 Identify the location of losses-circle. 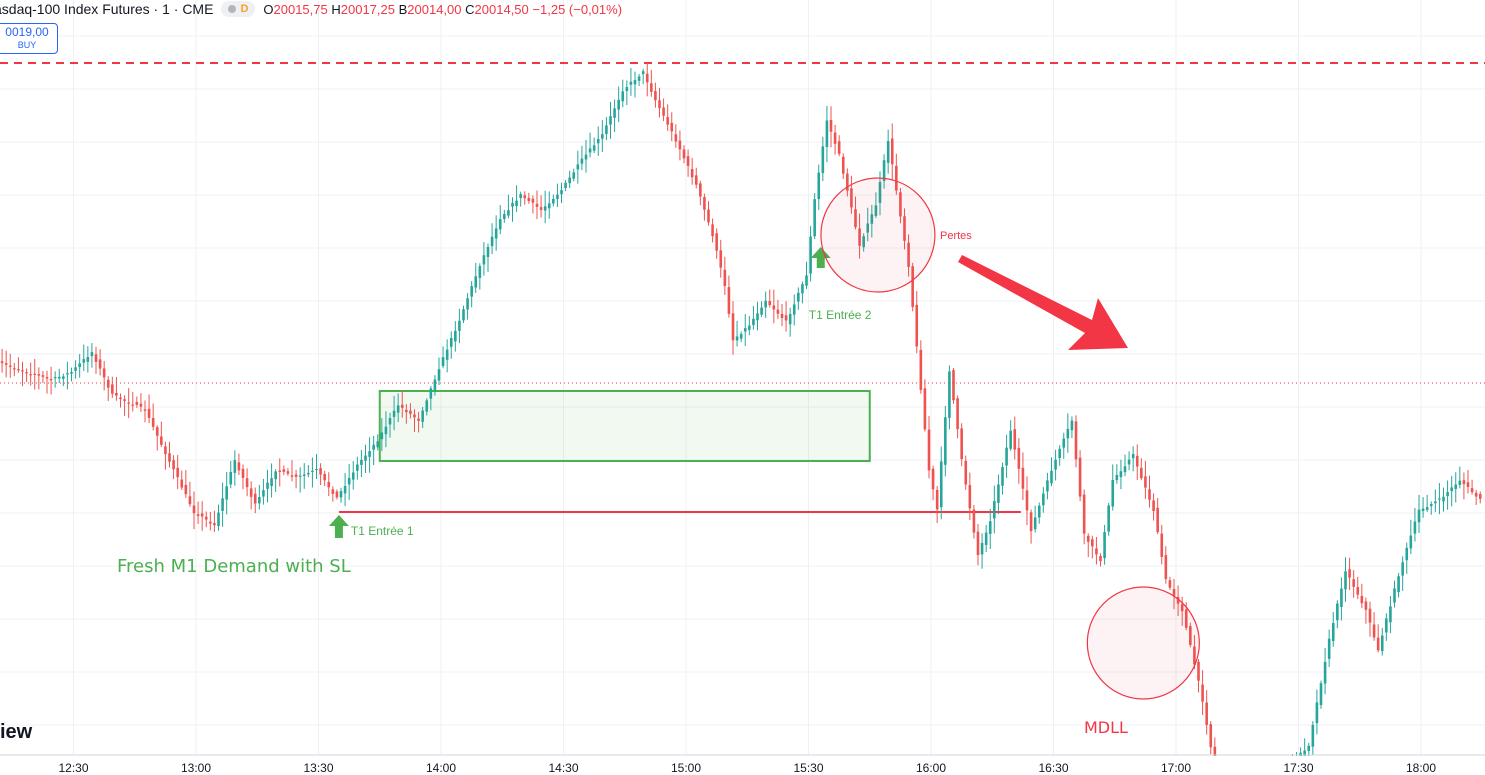
(878, 235).